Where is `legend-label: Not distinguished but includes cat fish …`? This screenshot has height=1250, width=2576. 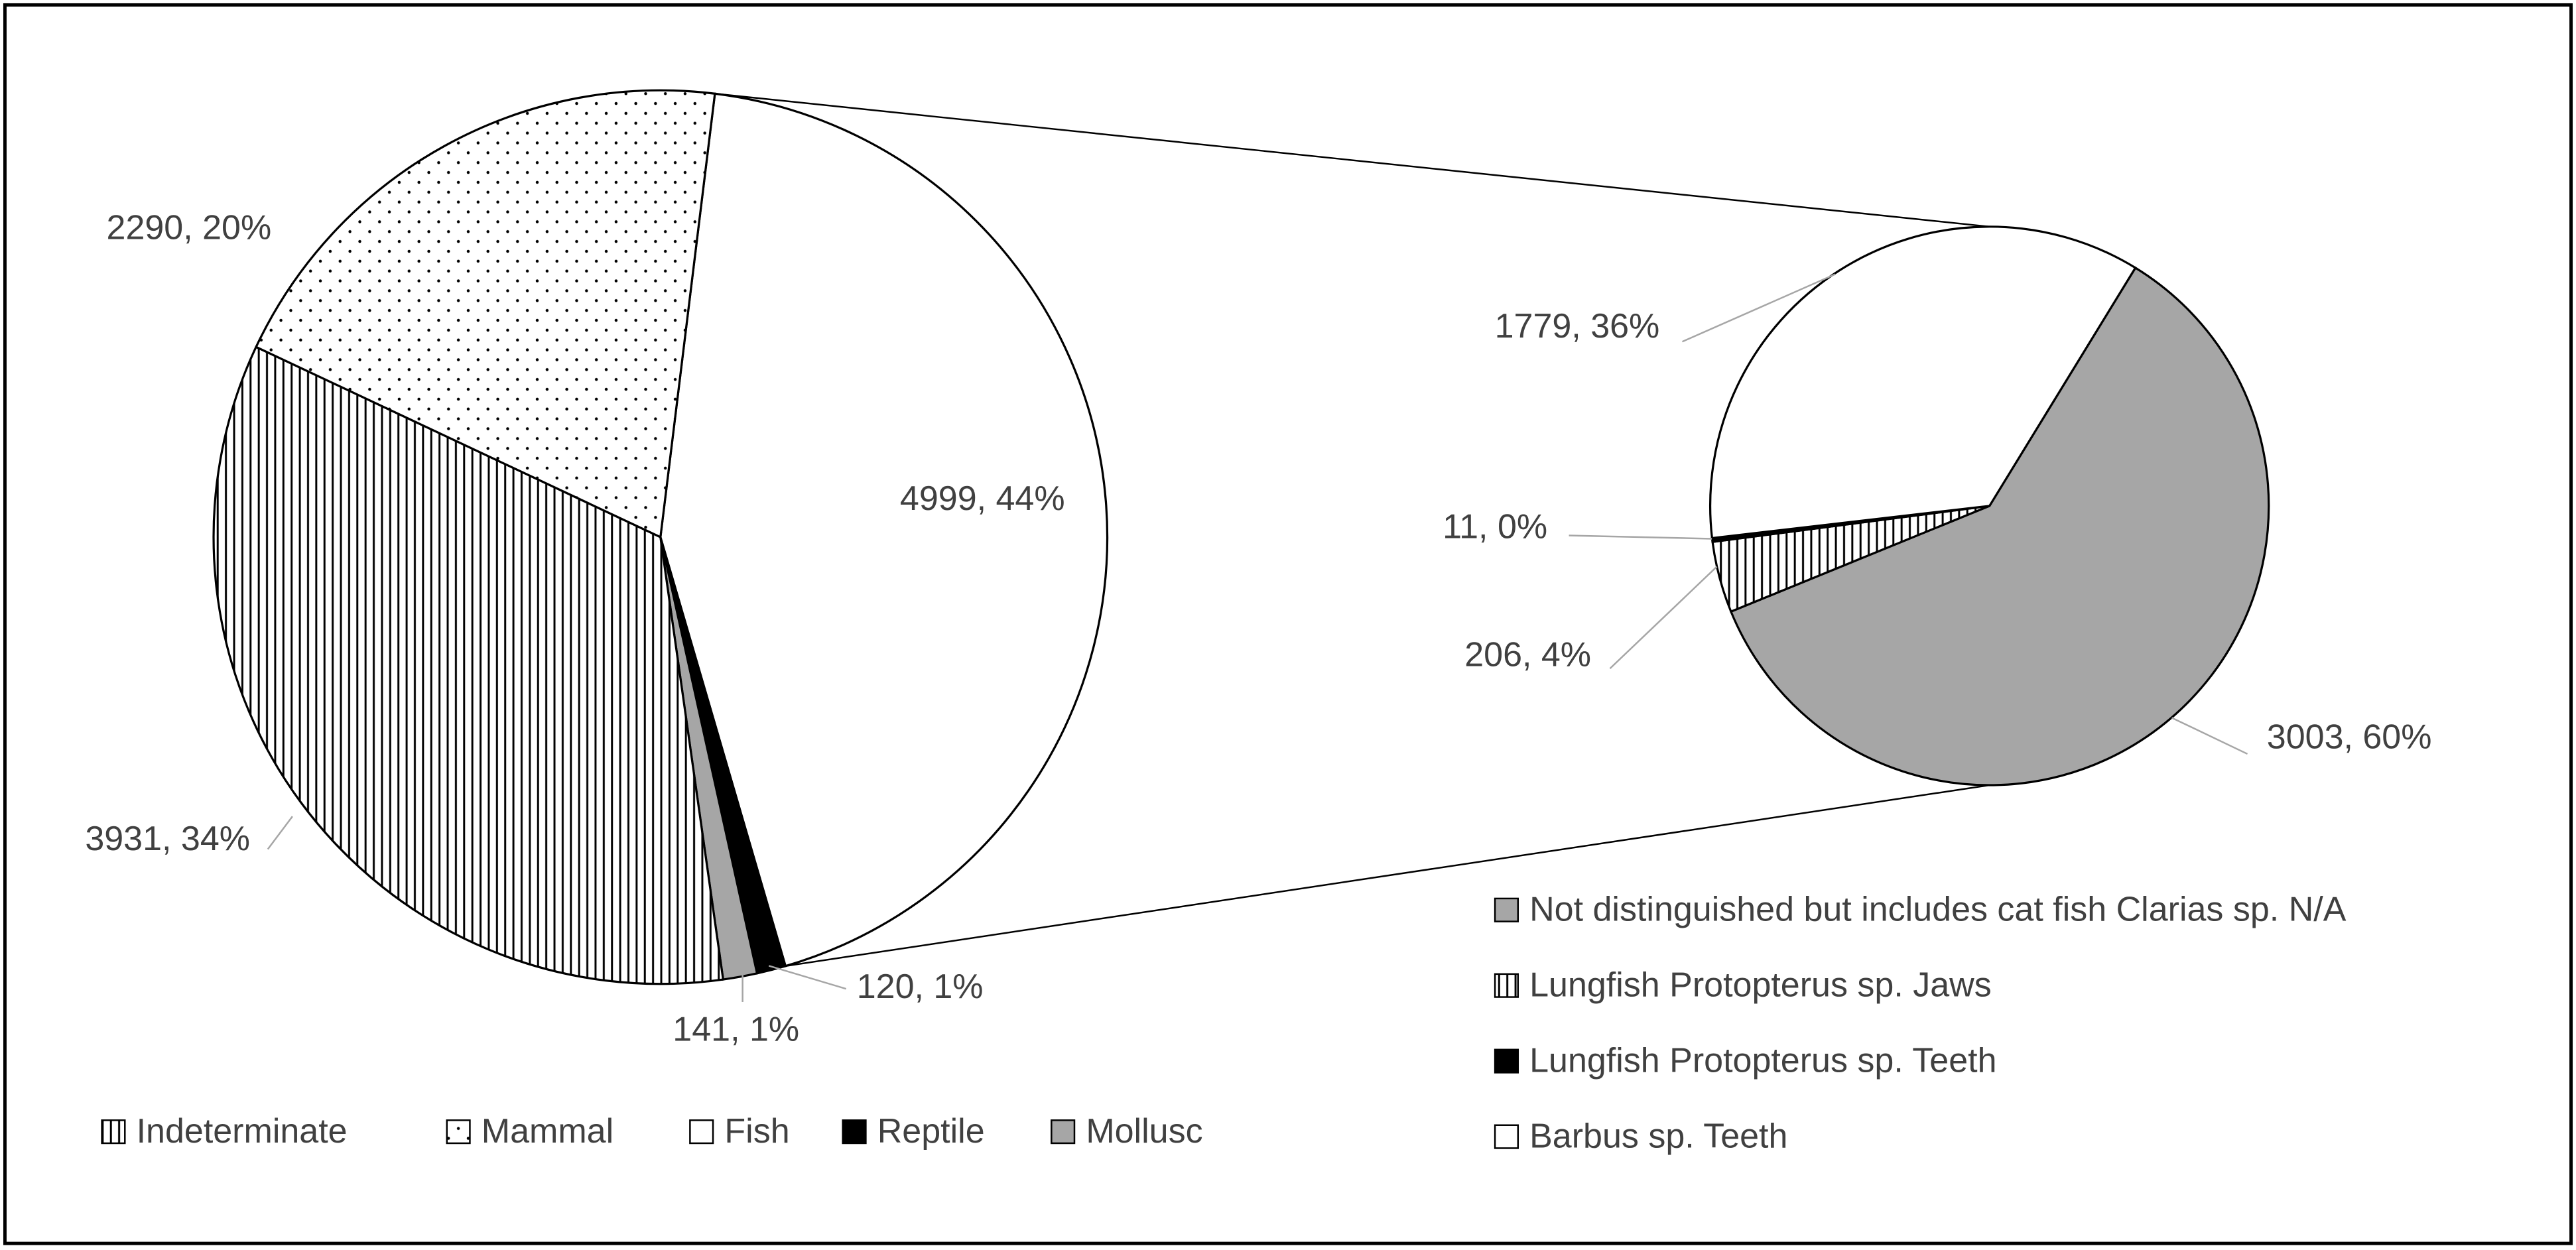
legend-label: Not distinguished but includes cat fish … is located at coordinates (1938, 909).